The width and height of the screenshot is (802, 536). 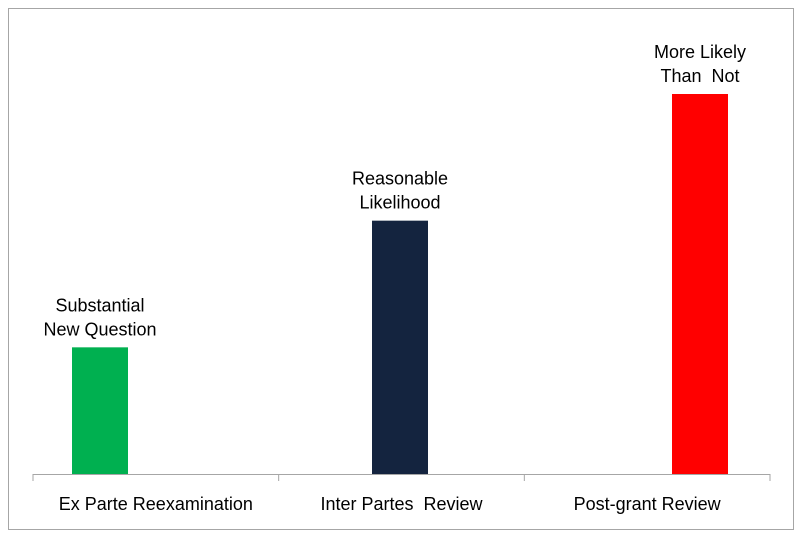 I want to click on bar-label: New Question, so click(x=99, y=329).